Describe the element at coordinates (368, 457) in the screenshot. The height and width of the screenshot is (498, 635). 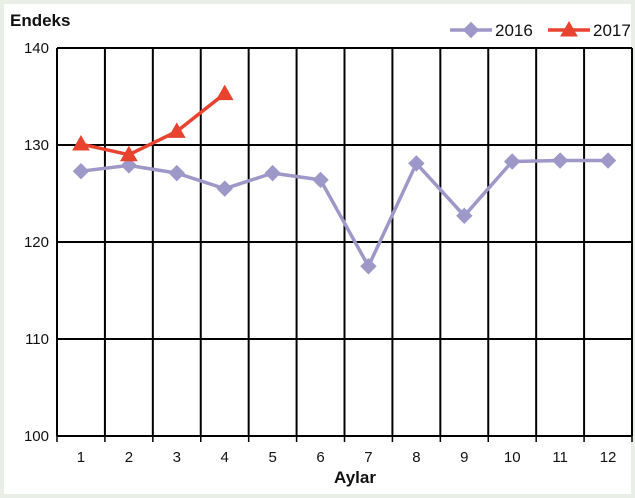
I see `x-tick-label: 7` at that location.